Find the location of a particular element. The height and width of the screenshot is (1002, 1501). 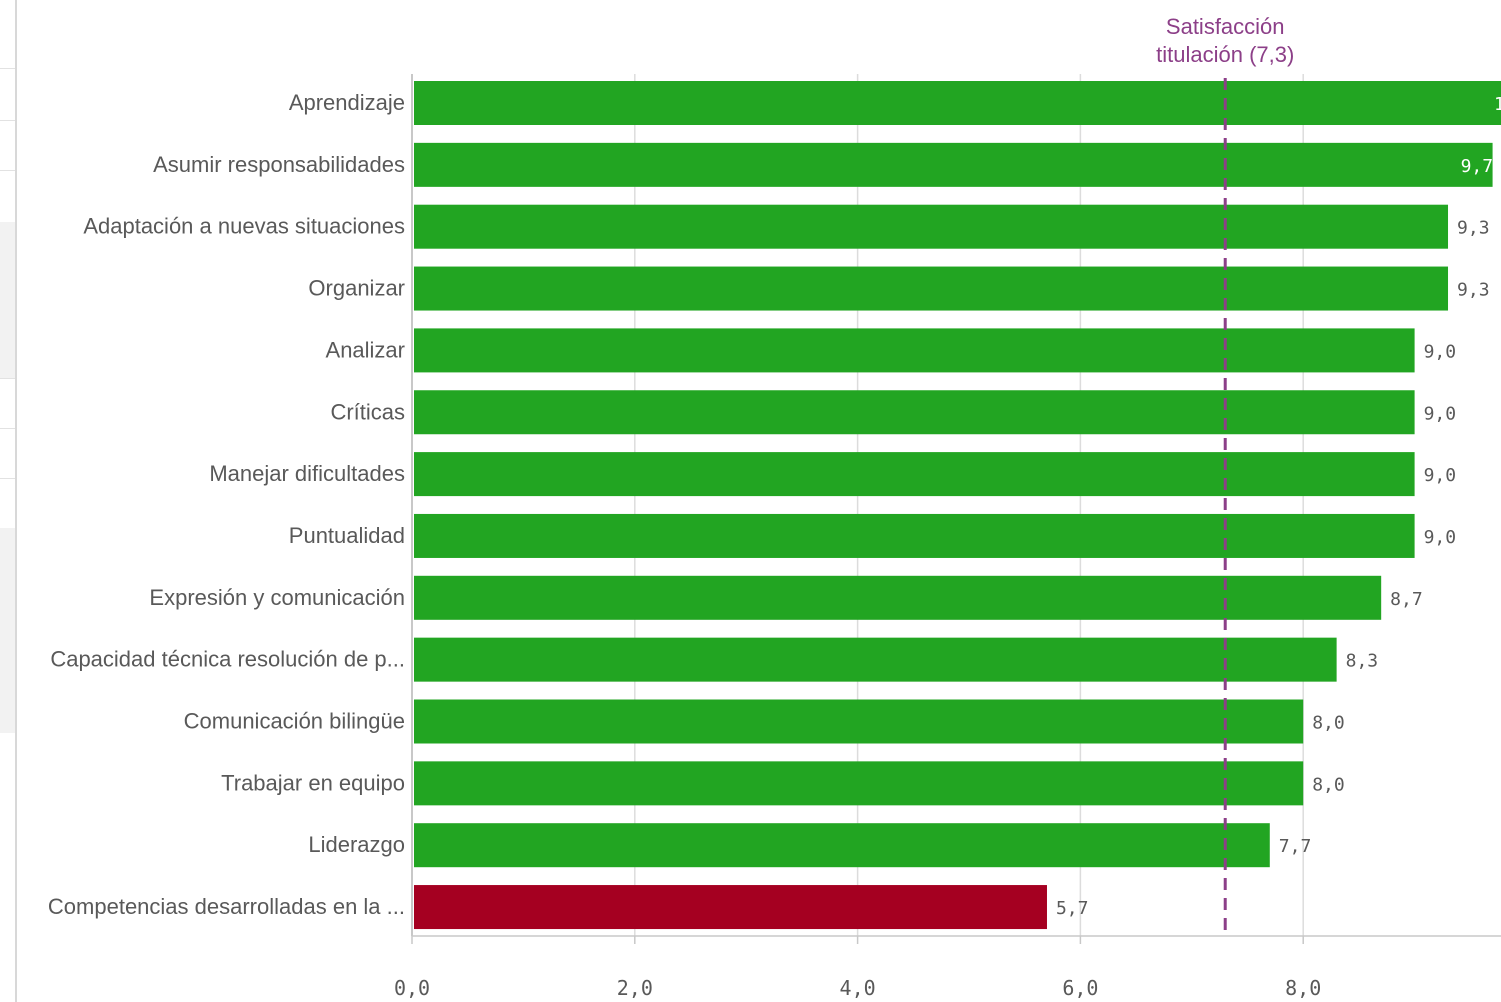

category-label: Críticas is located at coordinates (367, 411).